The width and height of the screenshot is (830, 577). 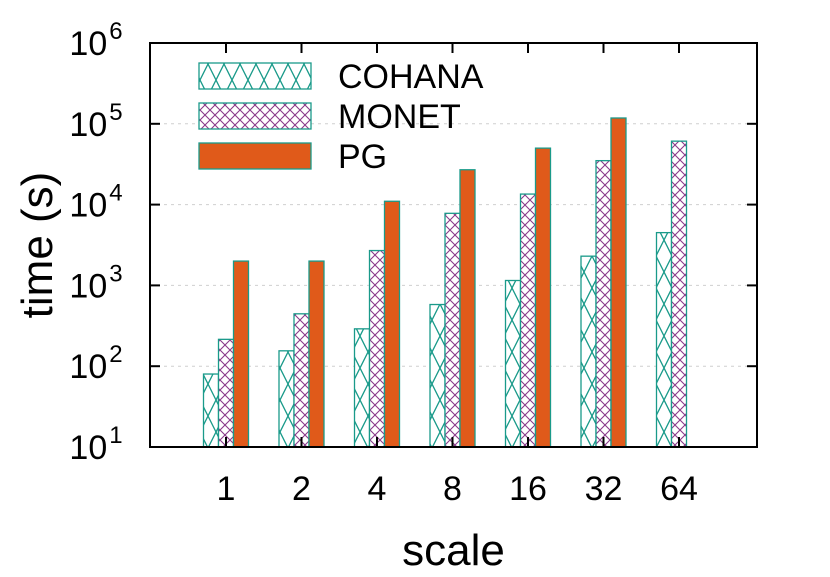 What do you see at coordinates (226, 489) in the screenshot?
I see `x-tick-label: 1` at bounding box center [226, 489].